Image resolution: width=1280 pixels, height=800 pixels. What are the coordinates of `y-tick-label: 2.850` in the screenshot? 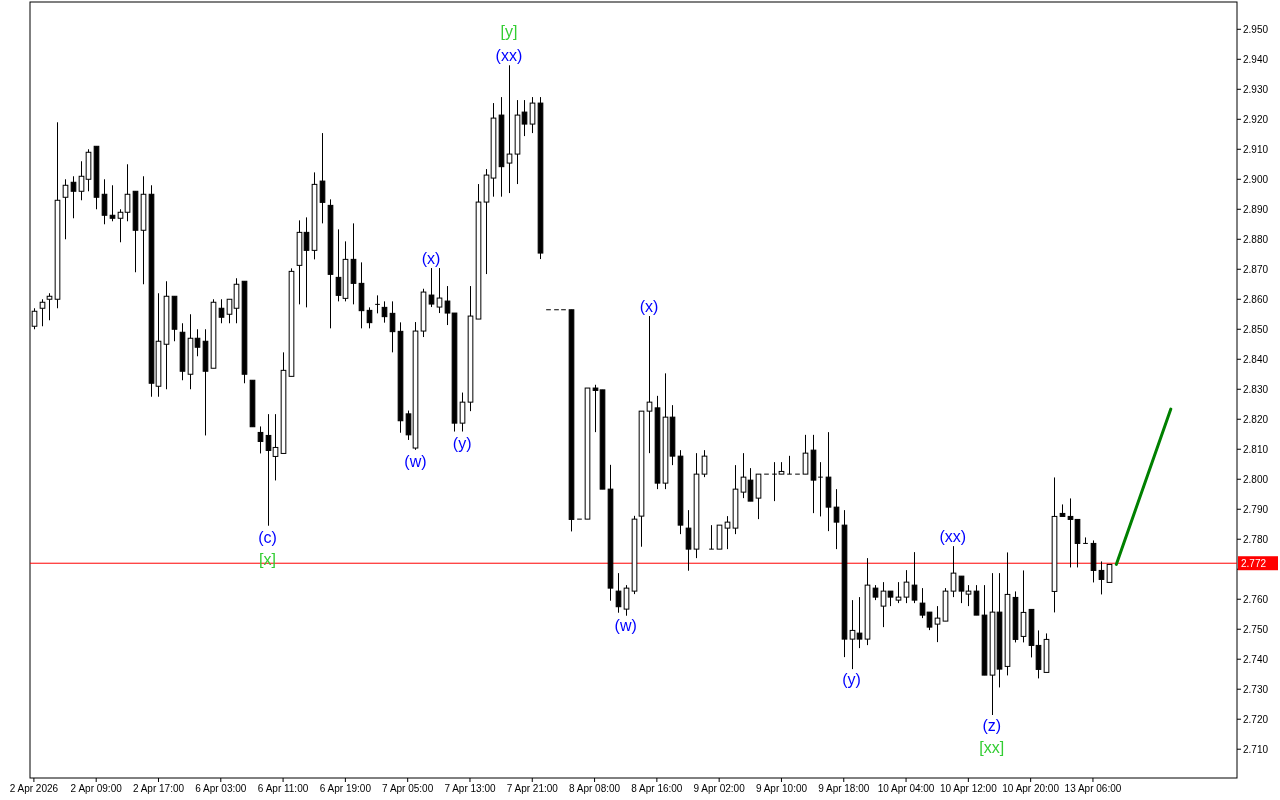 It's located at (1256, 329).